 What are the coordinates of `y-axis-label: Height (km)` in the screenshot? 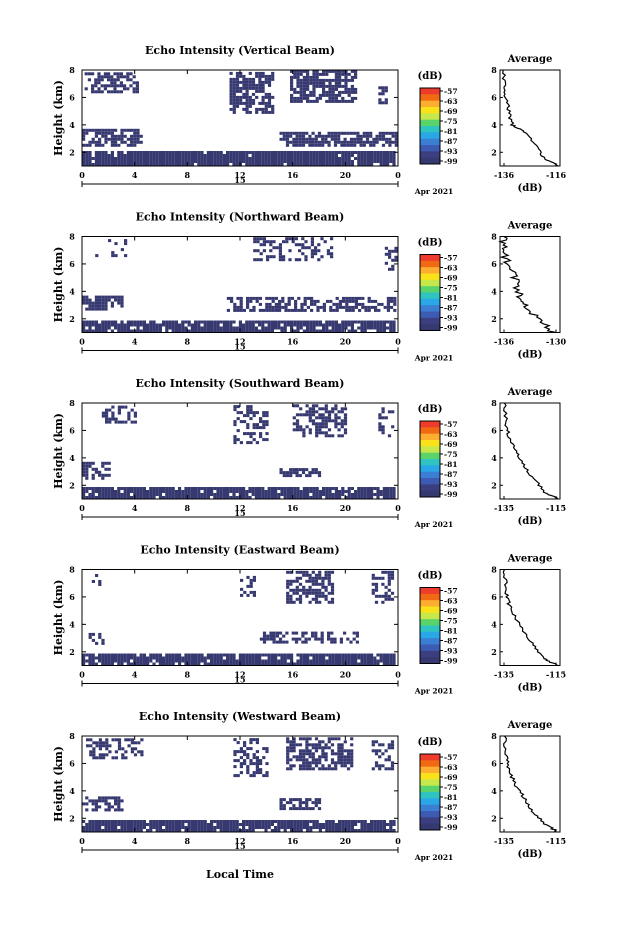 It's located at (58, 285).